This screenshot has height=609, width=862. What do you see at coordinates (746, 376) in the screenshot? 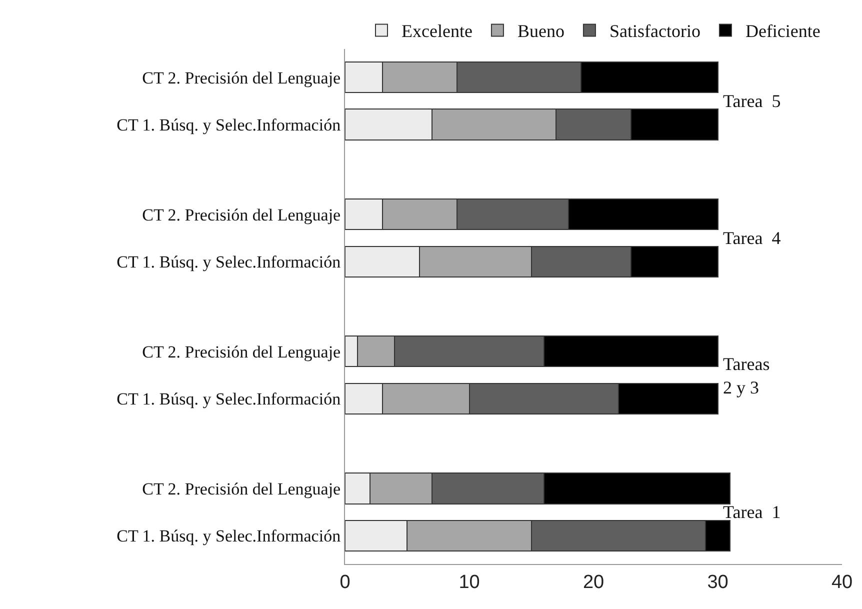
I see `annotation: Tareas 2 y 3` at bounding box center [746, 376].